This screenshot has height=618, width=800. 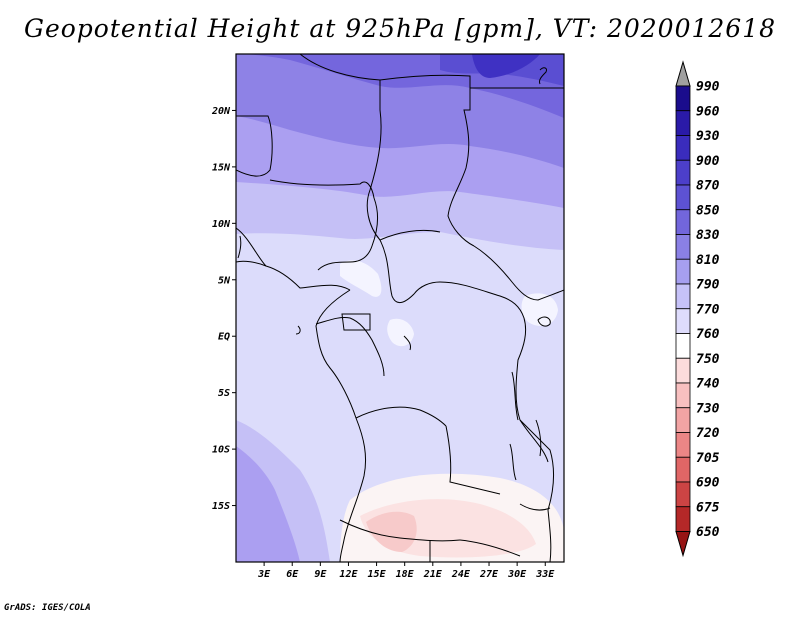 I want to click on lon-tick-label: 12E, so click(x=348, y=574).